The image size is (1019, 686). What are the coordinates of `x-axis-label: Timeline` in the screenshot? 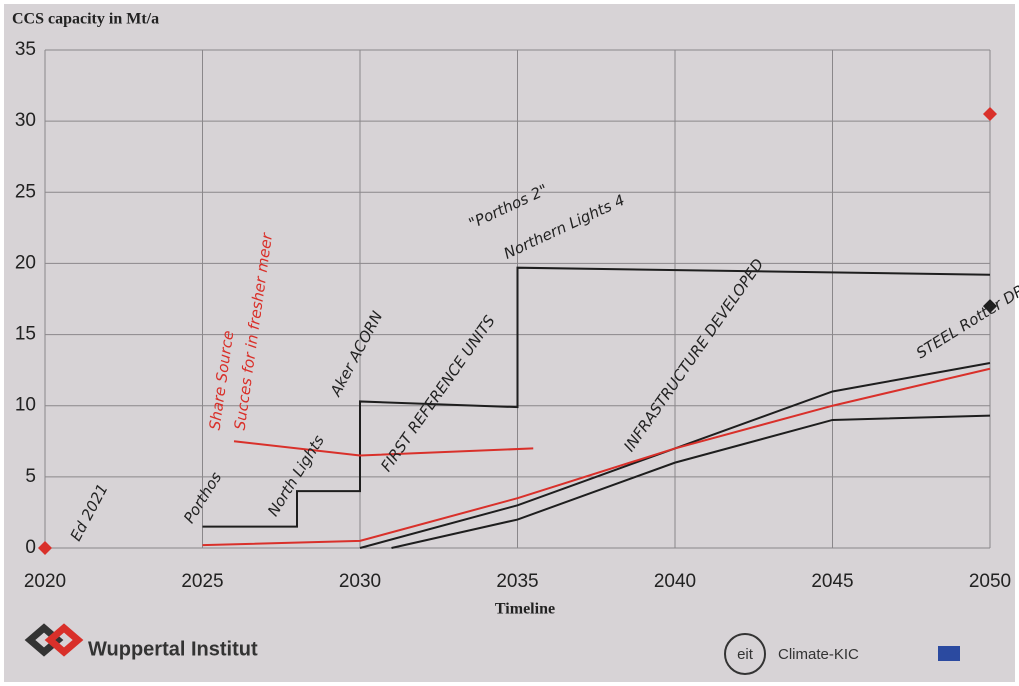 It's located at (525, 609).